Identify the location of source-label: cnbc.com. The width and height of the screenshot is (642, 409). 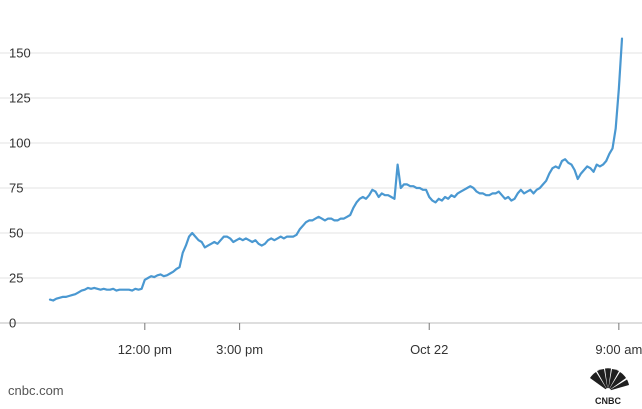
(36, 390).